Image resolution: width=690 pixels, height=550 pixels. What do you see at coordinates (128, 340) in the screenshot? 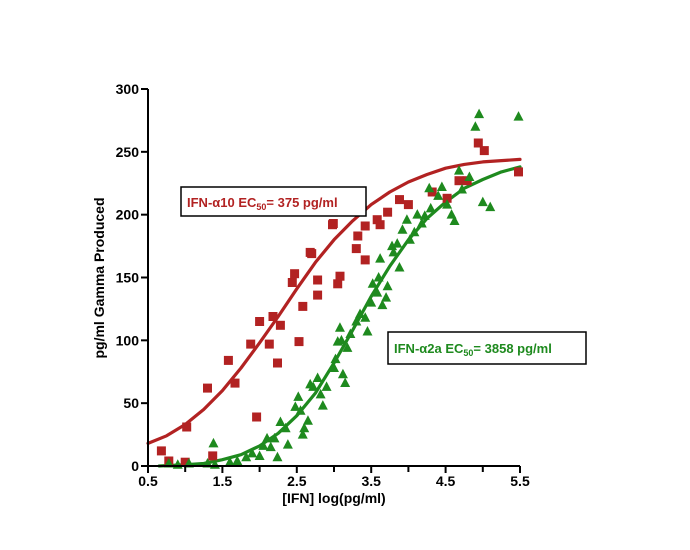
I see `y-tick-label: 100` at bounding box center [128, 340].